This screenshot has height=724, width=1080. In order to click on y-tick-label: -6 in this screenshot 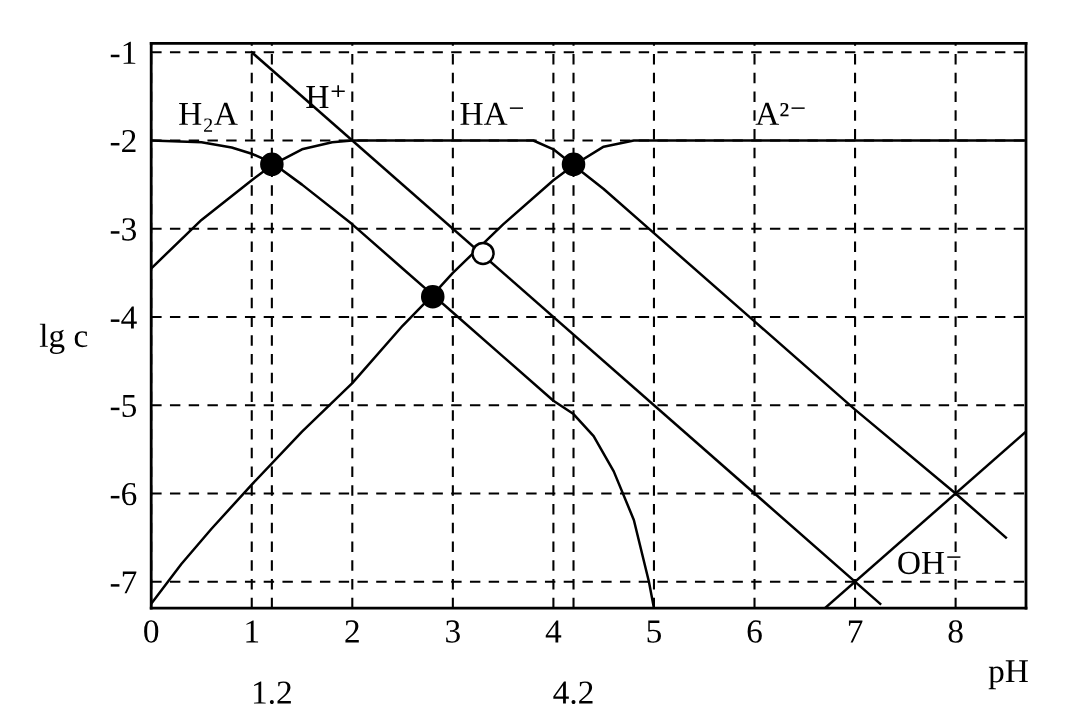, I will do `click(123, 494)`.